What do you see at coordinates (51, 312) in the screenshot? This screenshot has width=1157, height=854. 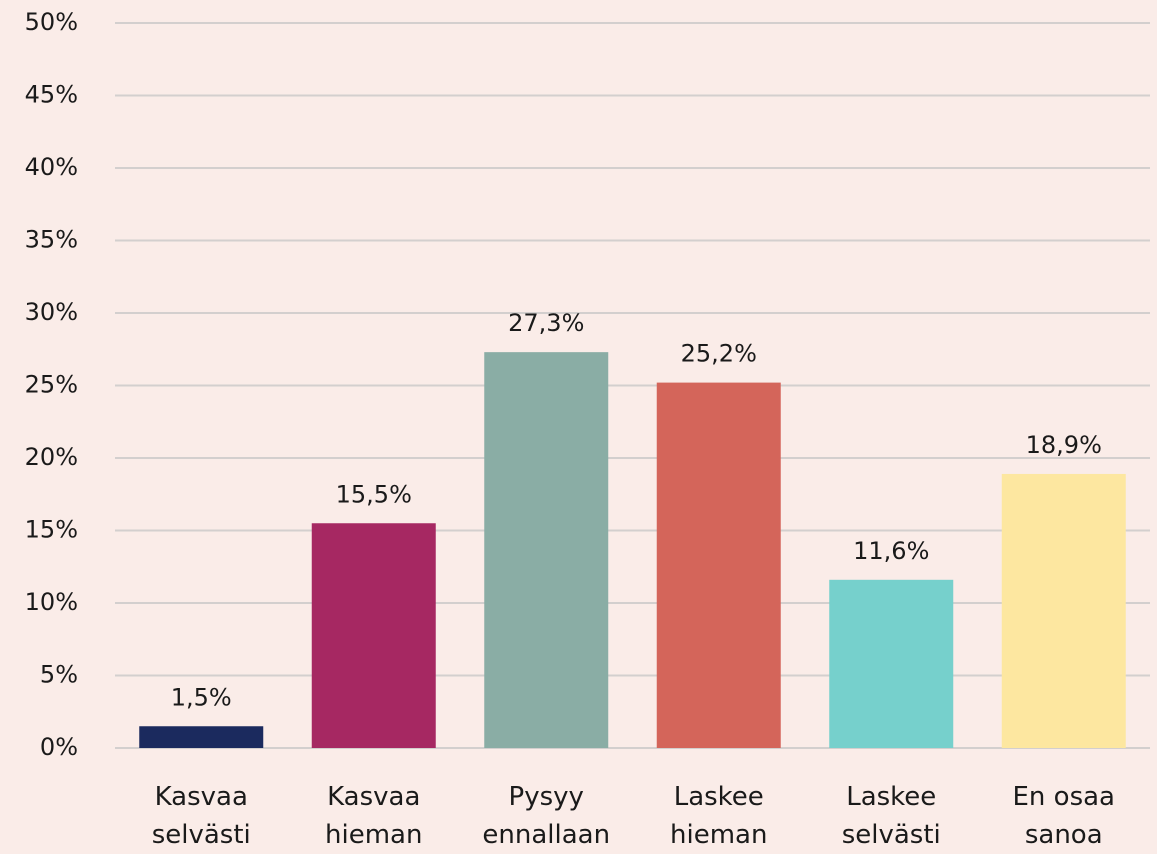 I see `y-tick-label: 30%` at bounding box center [51, 312].